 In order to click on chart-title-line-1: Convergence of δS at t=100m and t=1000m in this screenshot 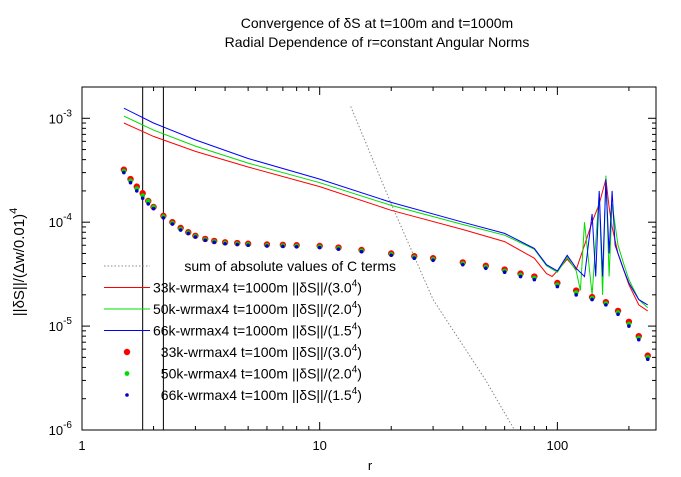, I will do `click(377, 23)`.